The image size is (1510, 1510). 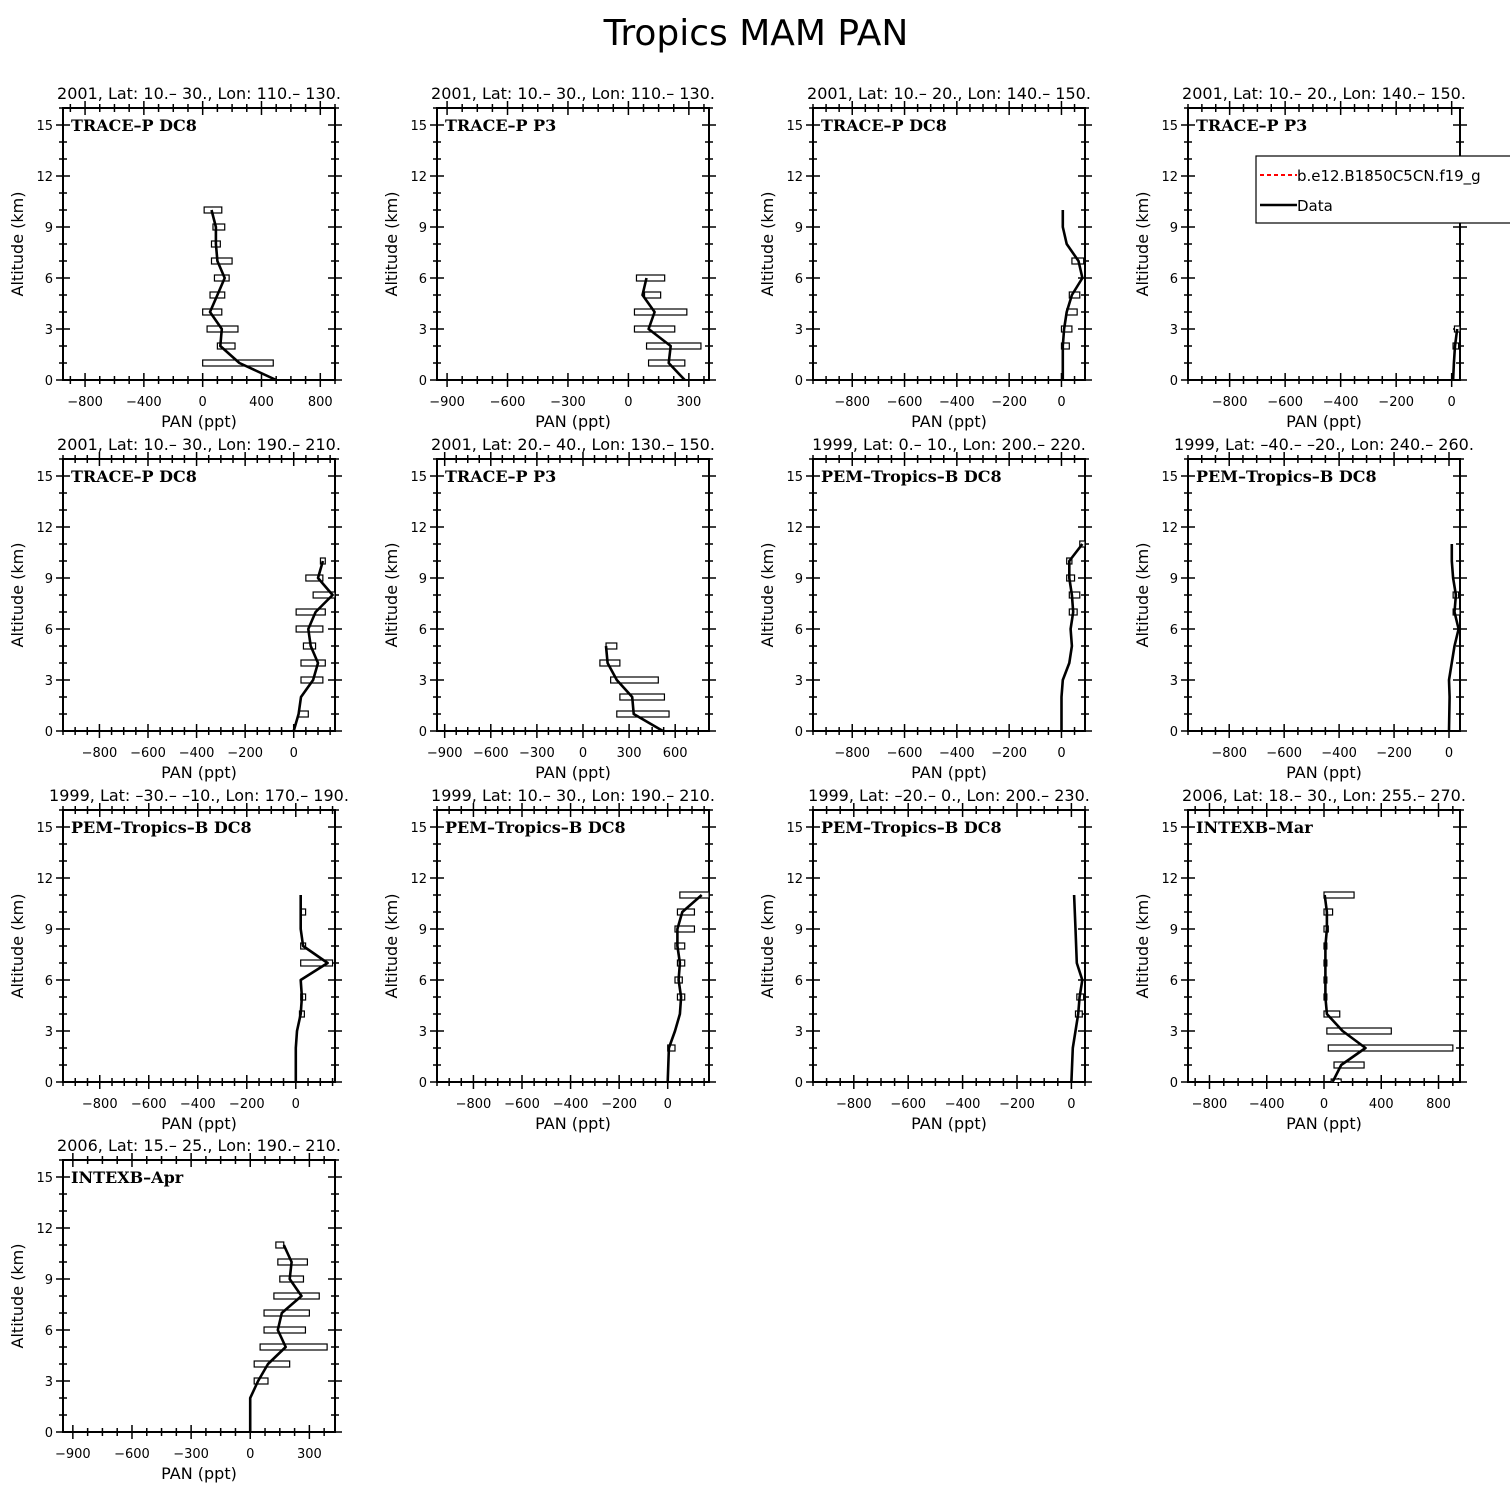 What do you see at coordinates (537, 753) in the screenshot?
I see `x-tick-label: −300` at bounding box center [537, 753].